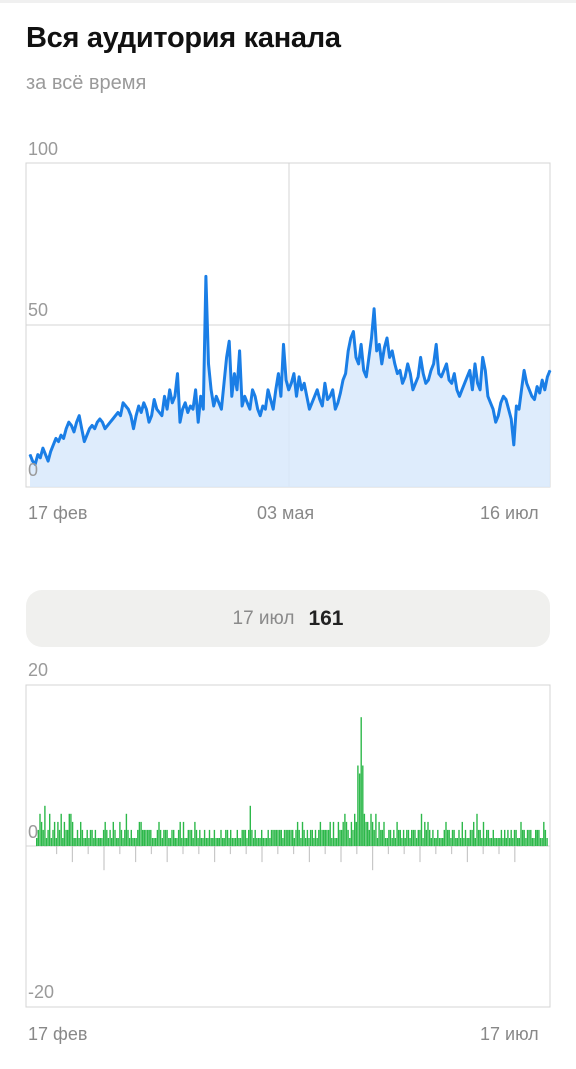 The image size is (576, 1069). I want to click on selected-day-summary: 17 июл 161, so click(288, 618).